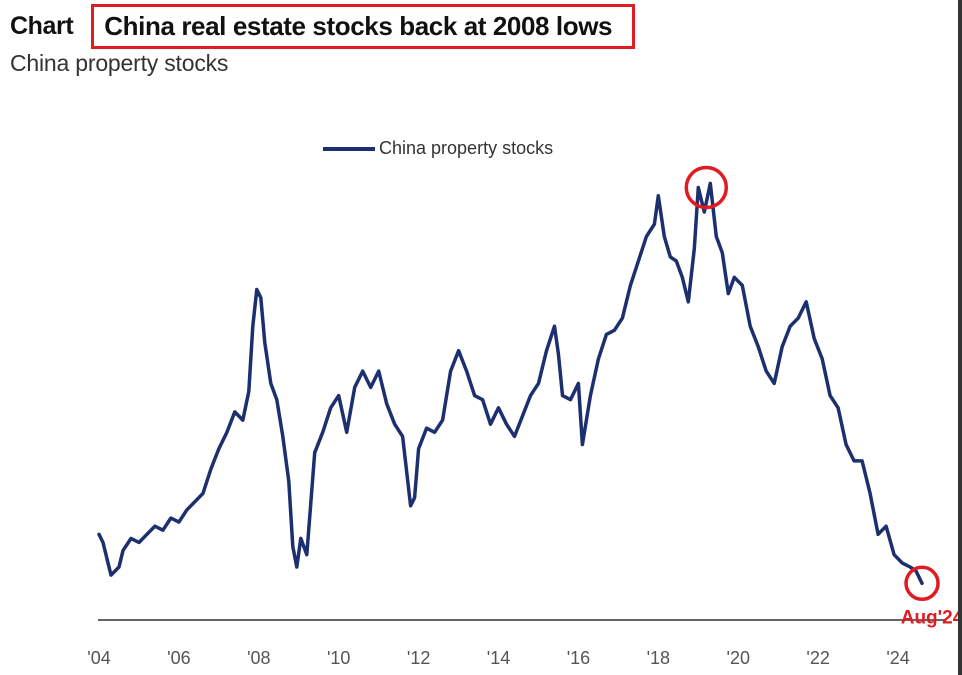 Image resolution: width=962 pixels, height=675 pixels. Describe the element at coordinates (817, 658) in the screenshot. I see `x-tick-label: '22` at that location.